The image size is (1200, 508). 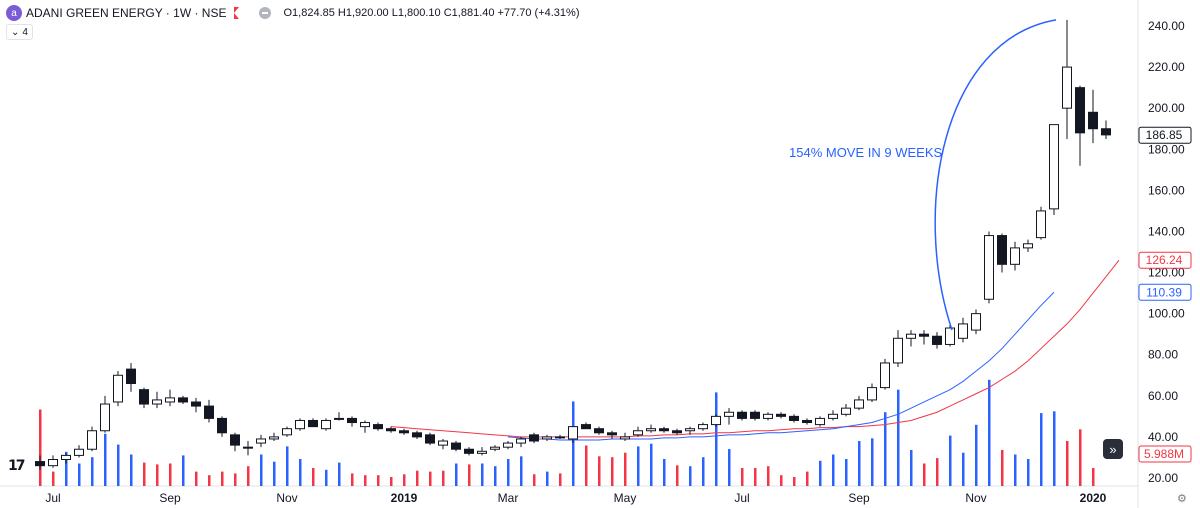 I want to click on ma-value-label-box, so click(x=1165, y=292).